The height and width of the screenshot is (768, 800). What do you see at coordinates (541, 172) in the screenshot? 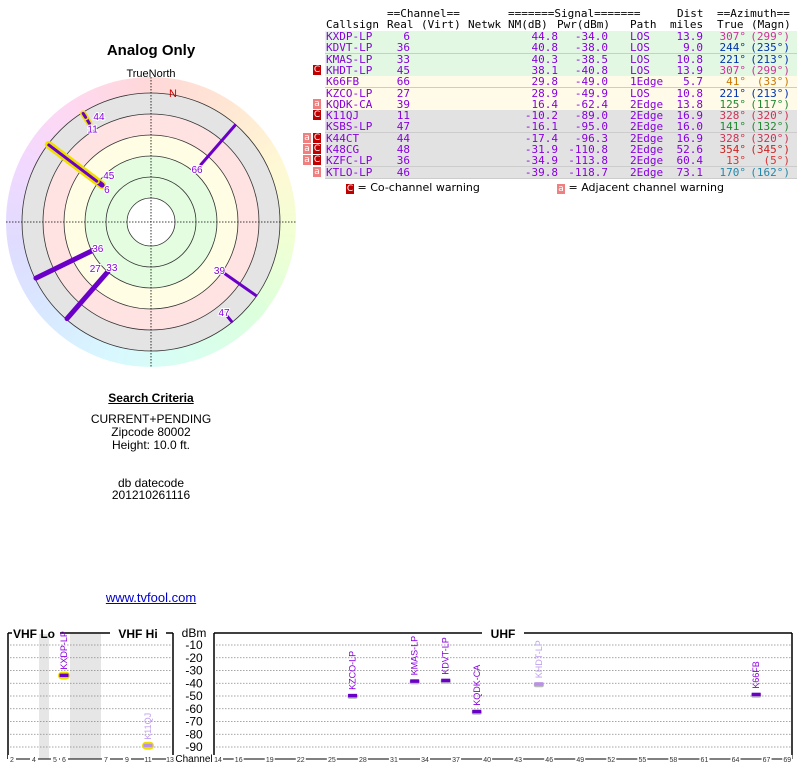
I see `cell-nm: -39.8` at bounding box center [541, 172].